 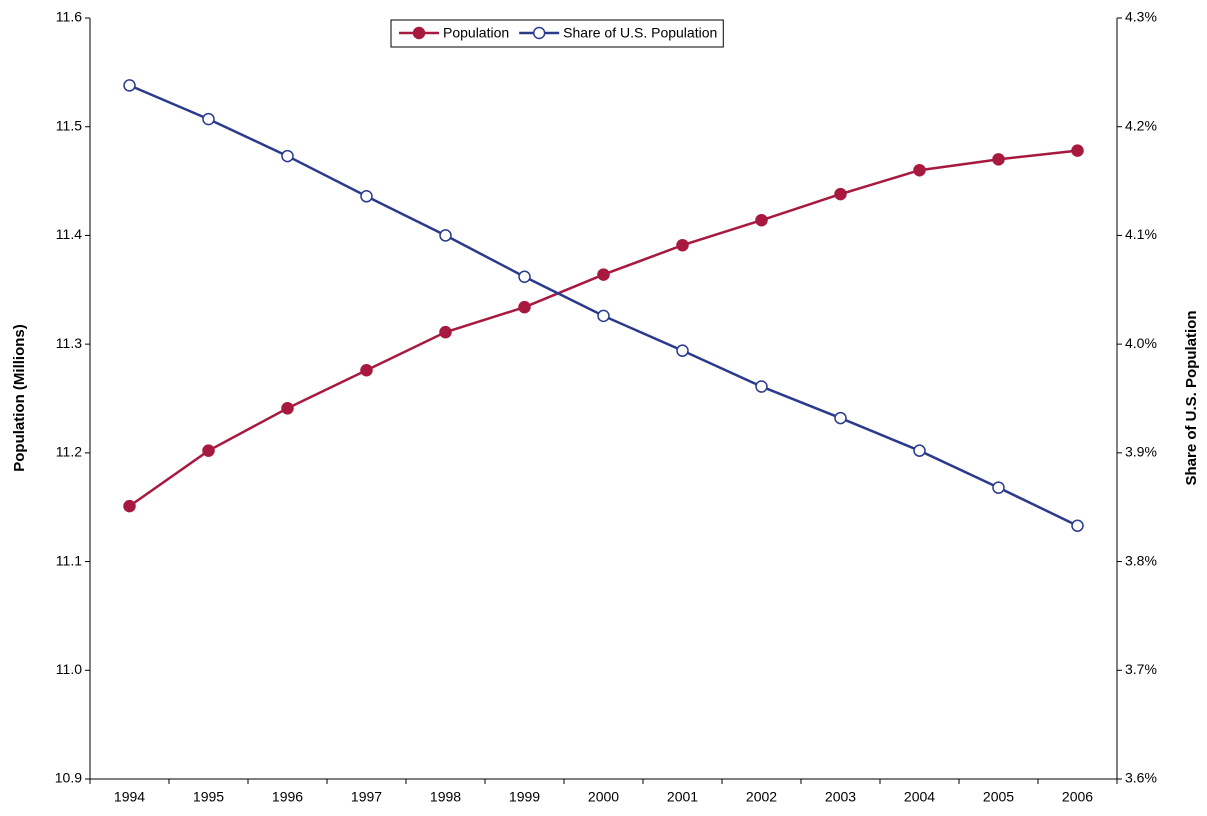 What do you see at coordinates (998, 797) in the screenshot?
I see `x-tick-label: 2005` at bounding box center [998, 797].